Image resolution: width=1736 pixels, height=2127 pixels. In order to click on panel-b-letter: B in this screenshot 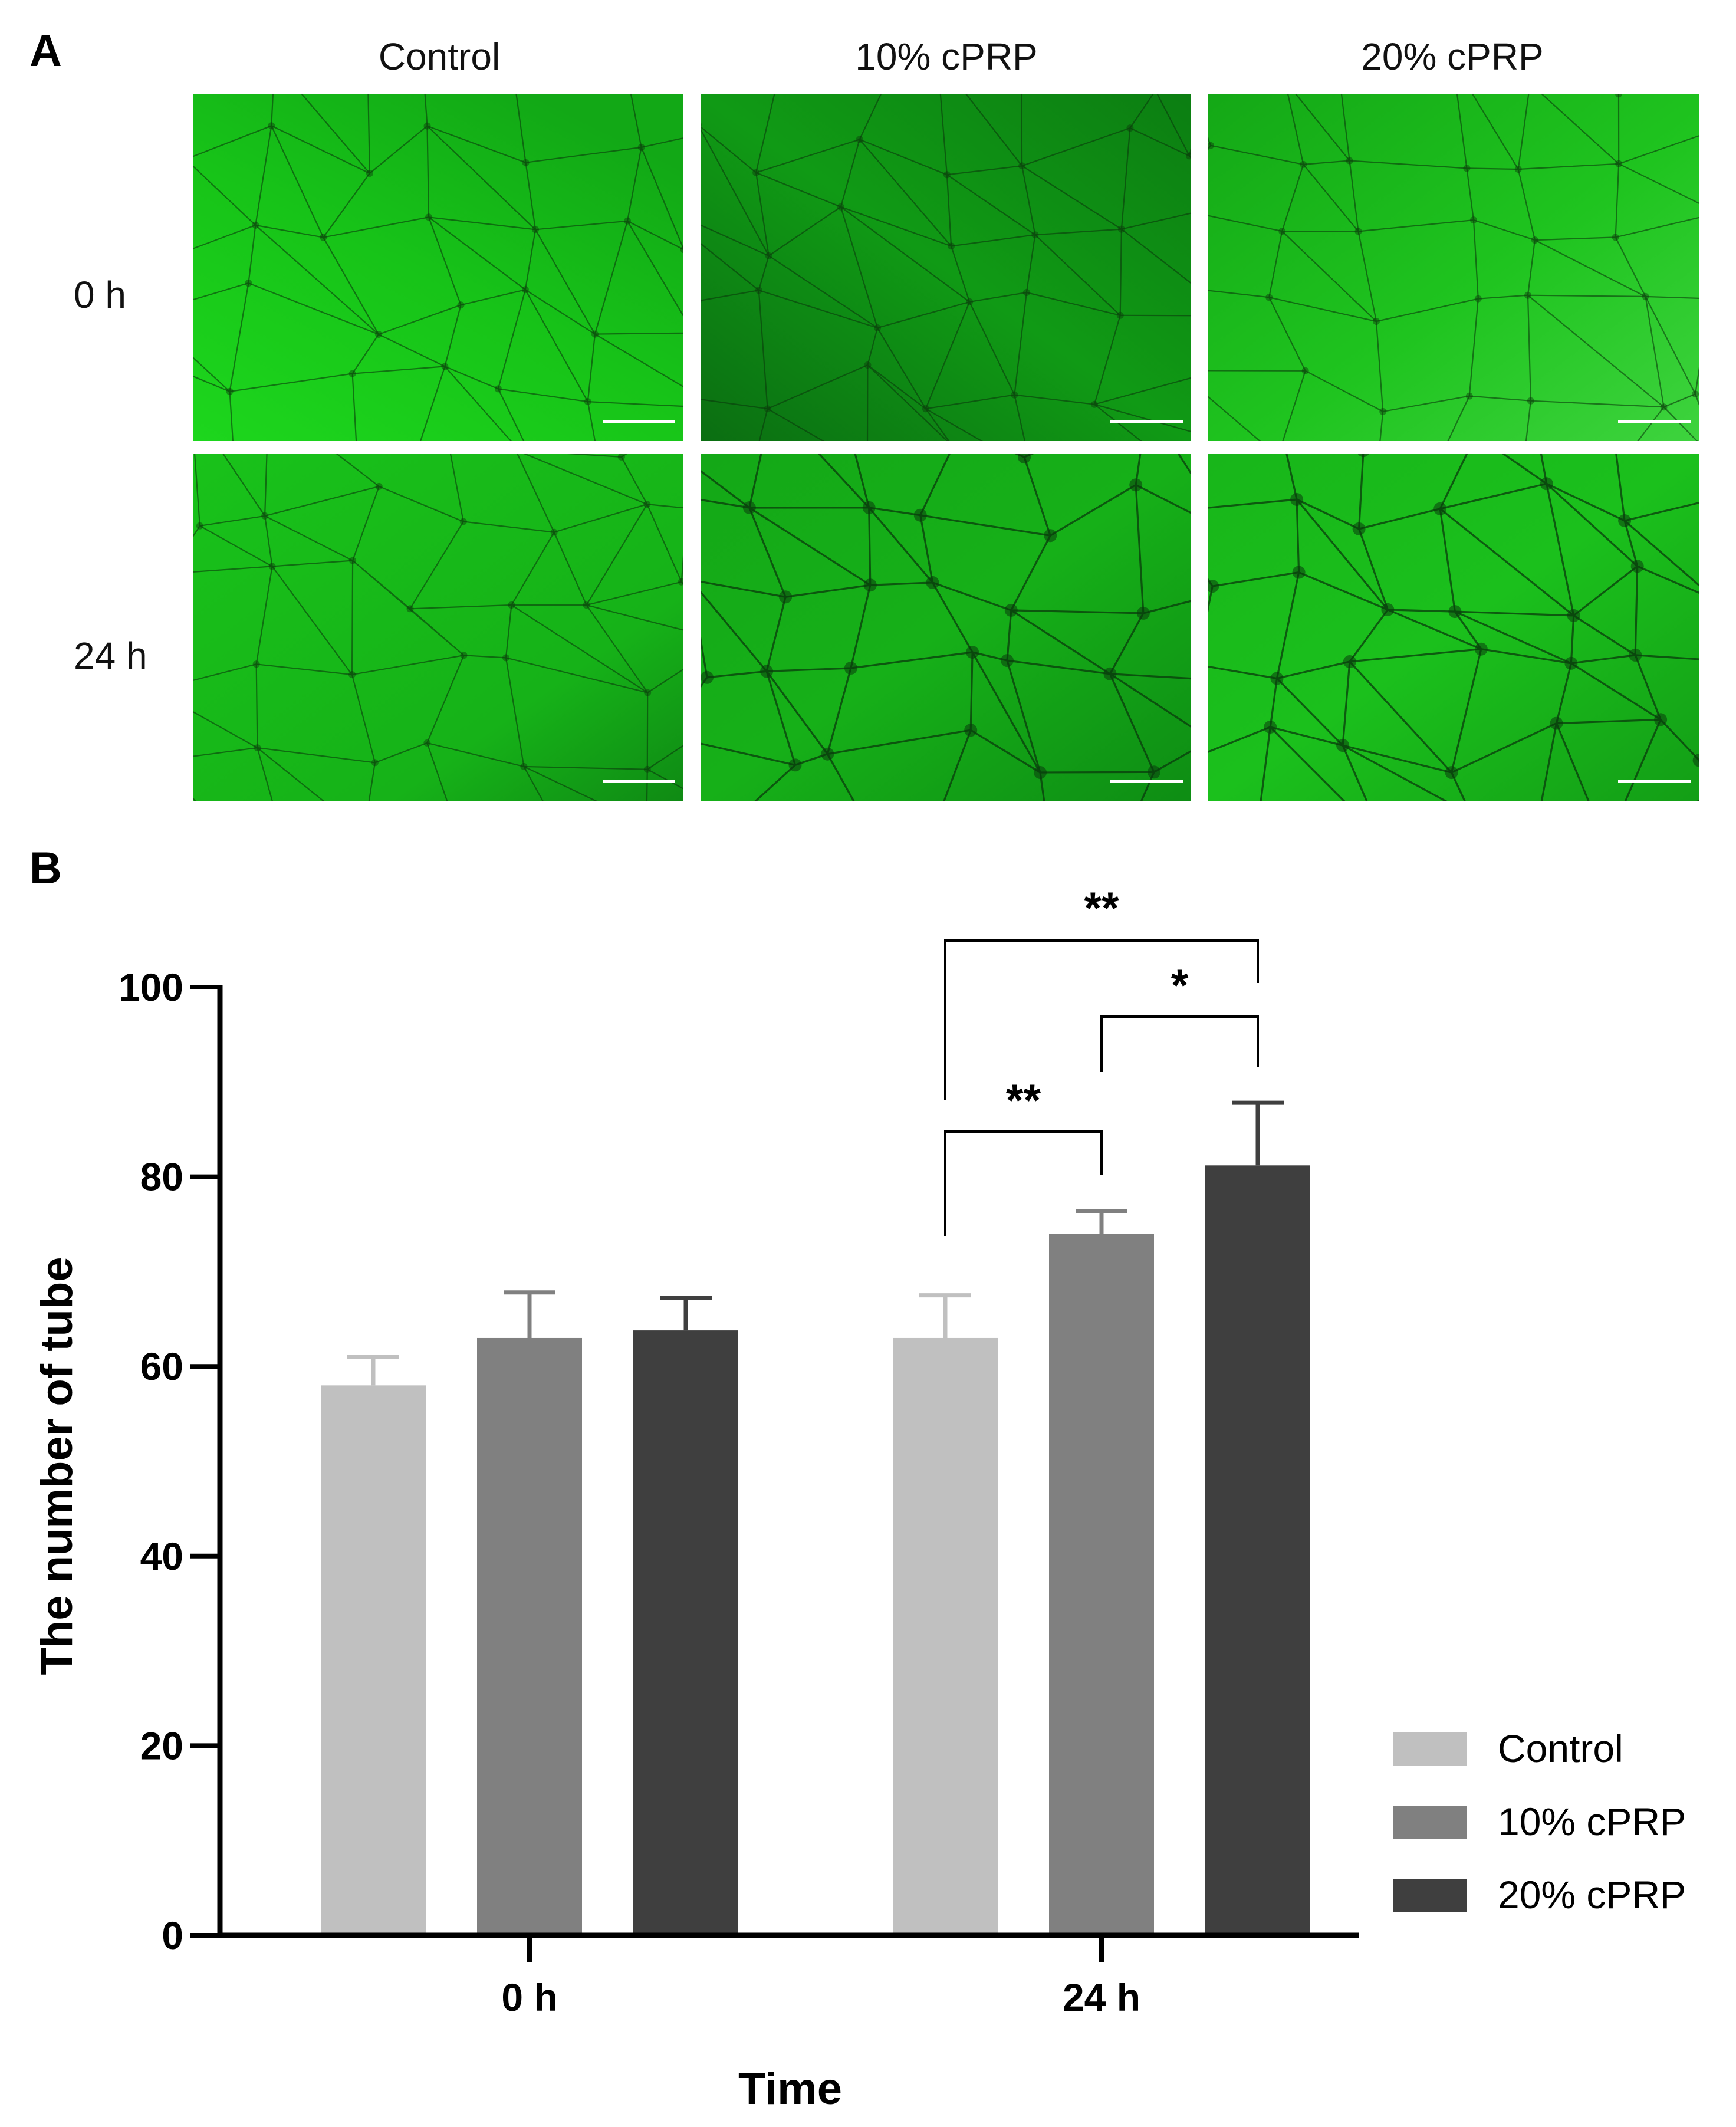, I will do `click(45, 868)`.